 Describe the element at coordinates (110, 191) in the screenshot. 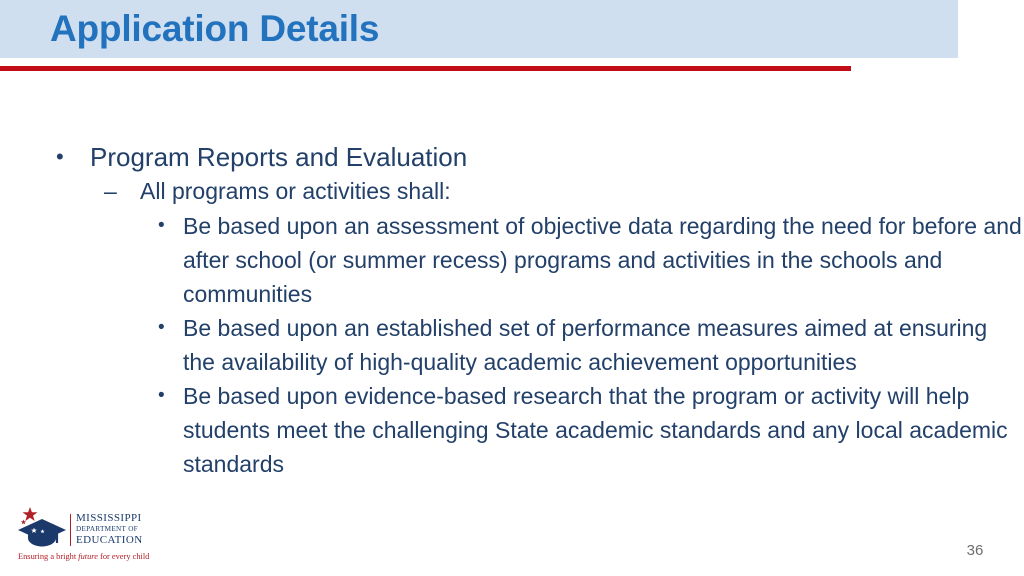

I see `dash-marker-icon: –` at that location.